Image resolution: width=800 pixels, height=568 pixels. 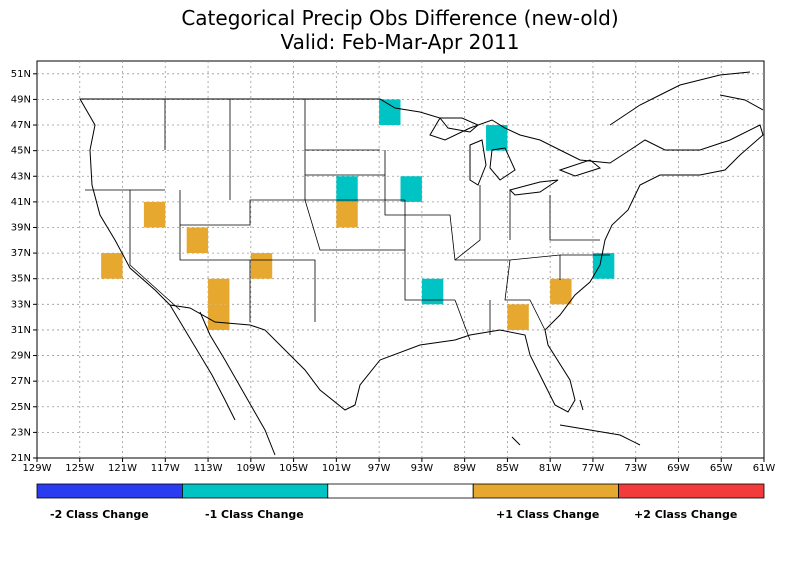 What do you see at coordinates (21, 381) in the screenshot?
I see `lat-tick-label: 27N` at bounding box center [21, 381].